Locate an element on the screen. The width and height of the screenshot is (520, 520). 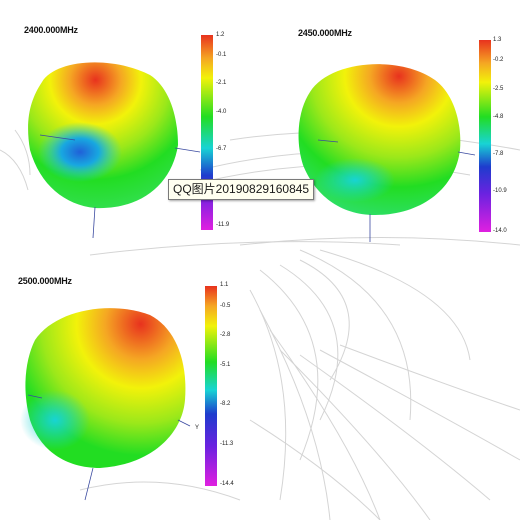
colorbar-tick: -14.4 is located at coordinates (227, 484).